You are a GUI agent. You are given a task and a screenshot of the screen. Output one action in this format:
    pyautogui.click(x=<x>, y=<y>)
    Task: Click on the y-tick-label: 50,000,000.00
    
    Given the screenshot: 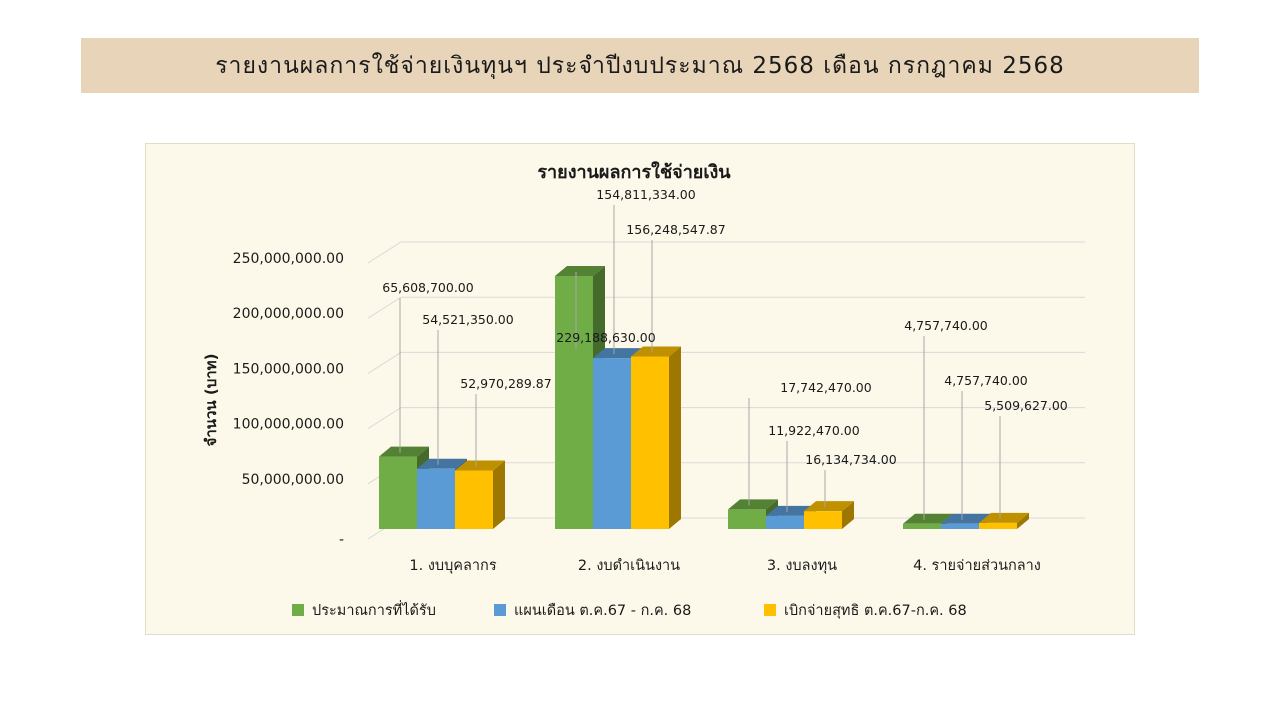 What is the action you would take?
    pyautogui.click(x=293, y=480)
    